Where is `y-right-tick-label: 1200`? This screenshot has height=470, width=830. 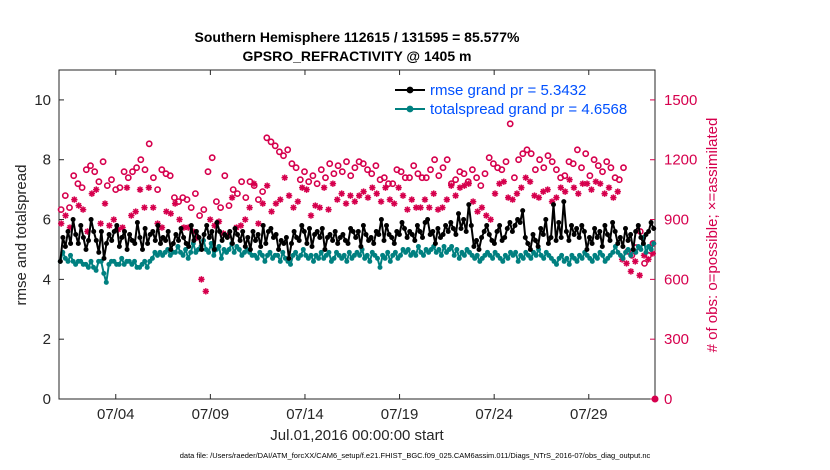 y-right-tick-label: 1200 is located at coordinates (680, 160).